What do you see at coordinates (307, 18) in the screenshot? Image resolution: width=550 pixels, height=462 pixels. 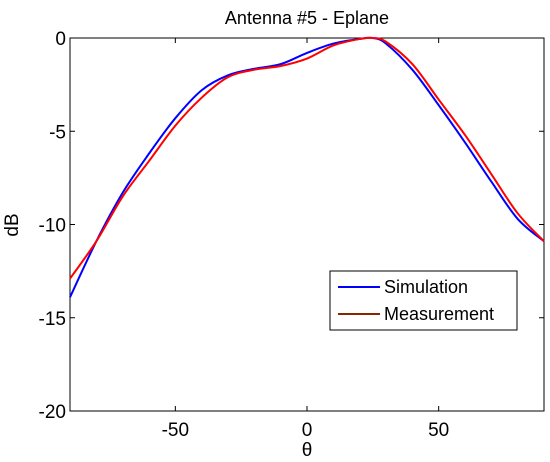 I see `chart-title: Antenna #5 - Eplane` at bounding box center [307, 18].